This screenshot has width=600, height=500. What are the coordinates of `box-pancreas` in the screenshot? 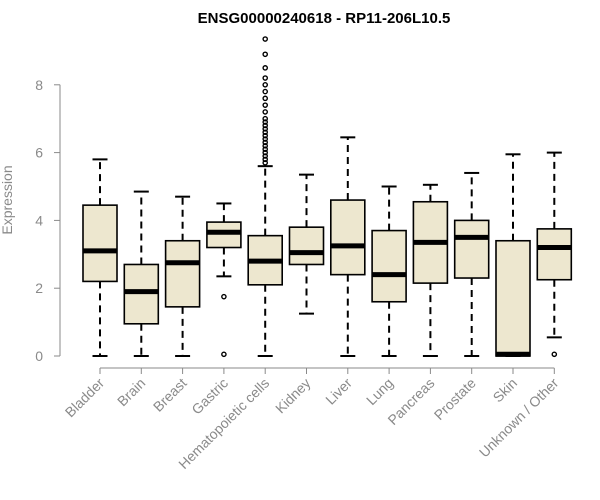 It's located at (430, 270).